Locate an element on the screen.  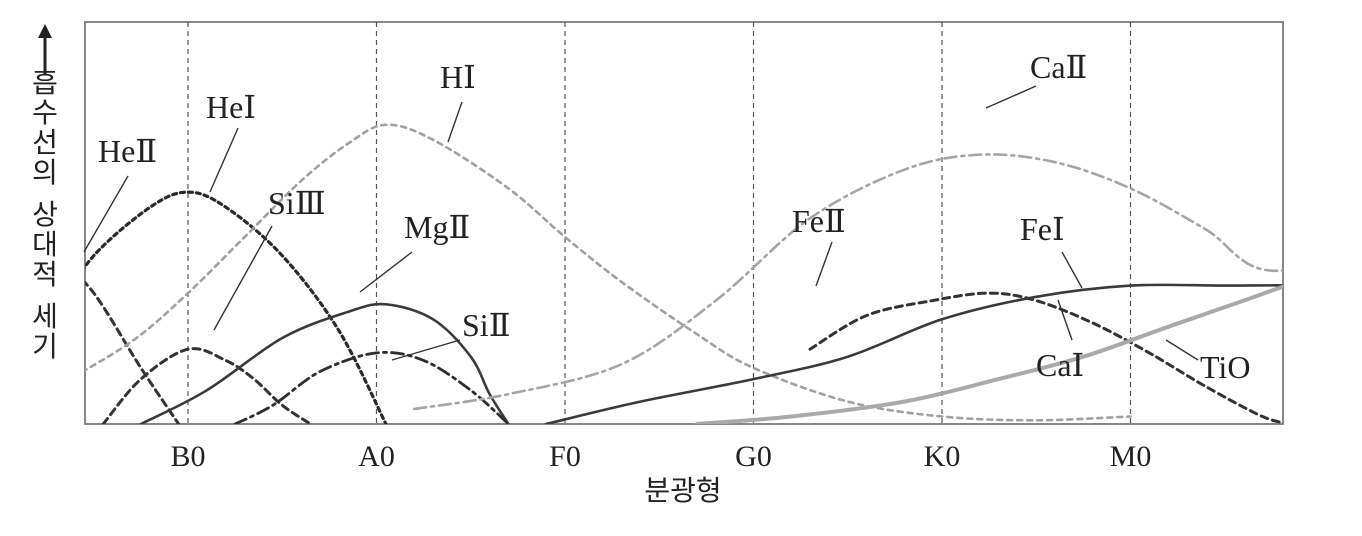
series-line-tio is located at coordinates (1326, 340).